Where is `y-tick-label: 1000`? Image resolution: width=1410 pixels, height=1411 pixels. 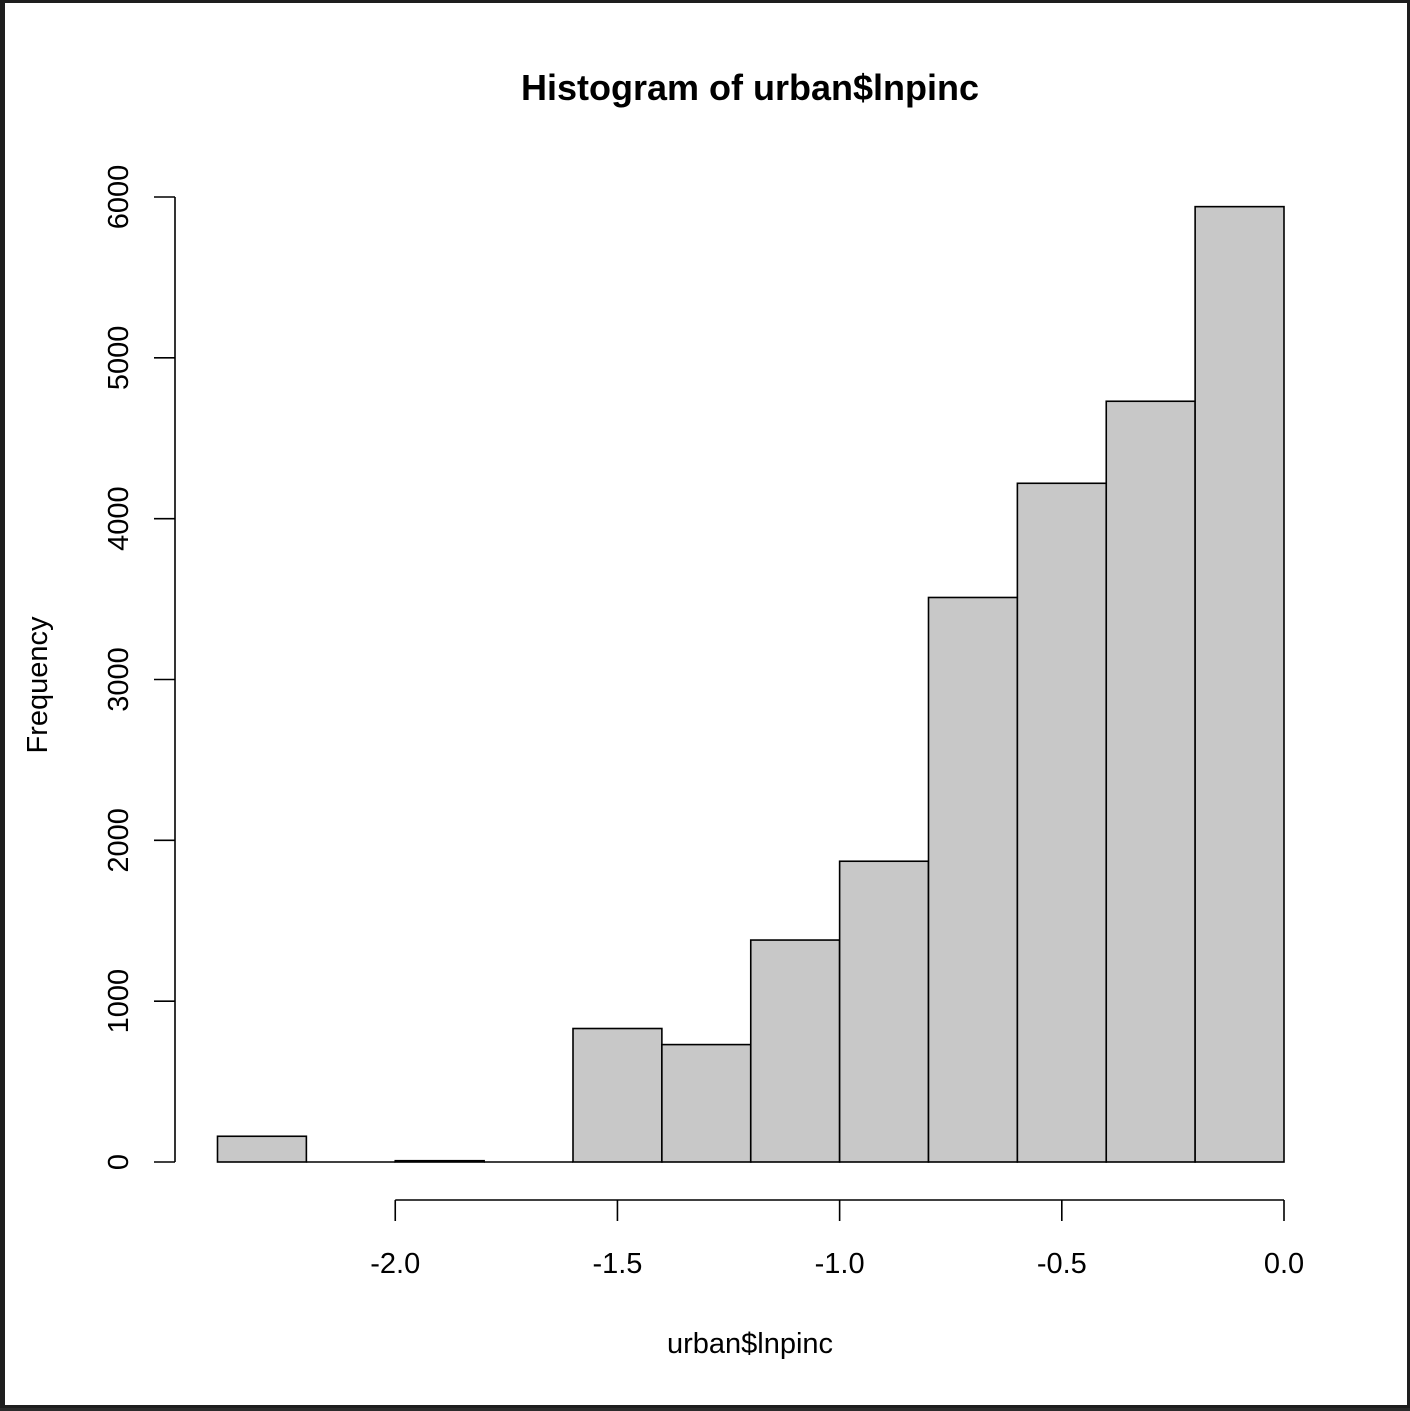 y-tick-label: 1000 is located at coordinates (119, 1001).